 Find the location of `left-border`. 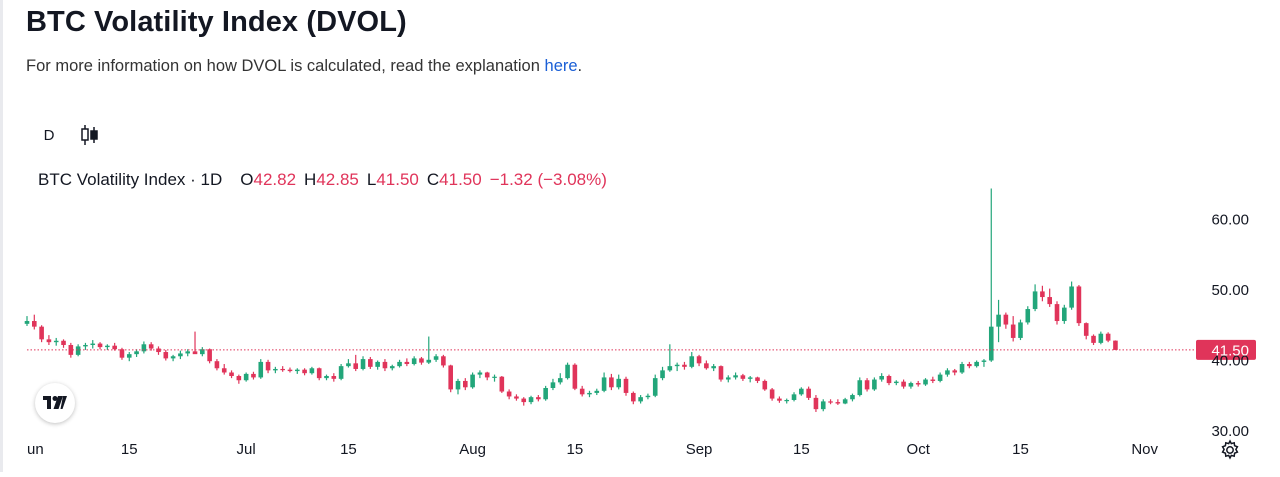

left-border is located at coordinates (1, 236).